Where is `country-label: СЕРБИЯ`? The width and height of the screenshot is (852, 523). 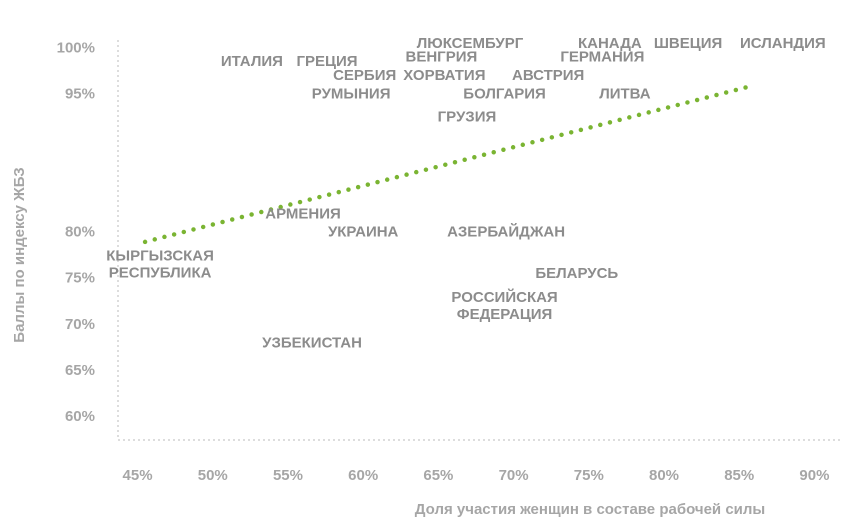
country-label: СЕРБИЯ is located at coordinates (364, 75).